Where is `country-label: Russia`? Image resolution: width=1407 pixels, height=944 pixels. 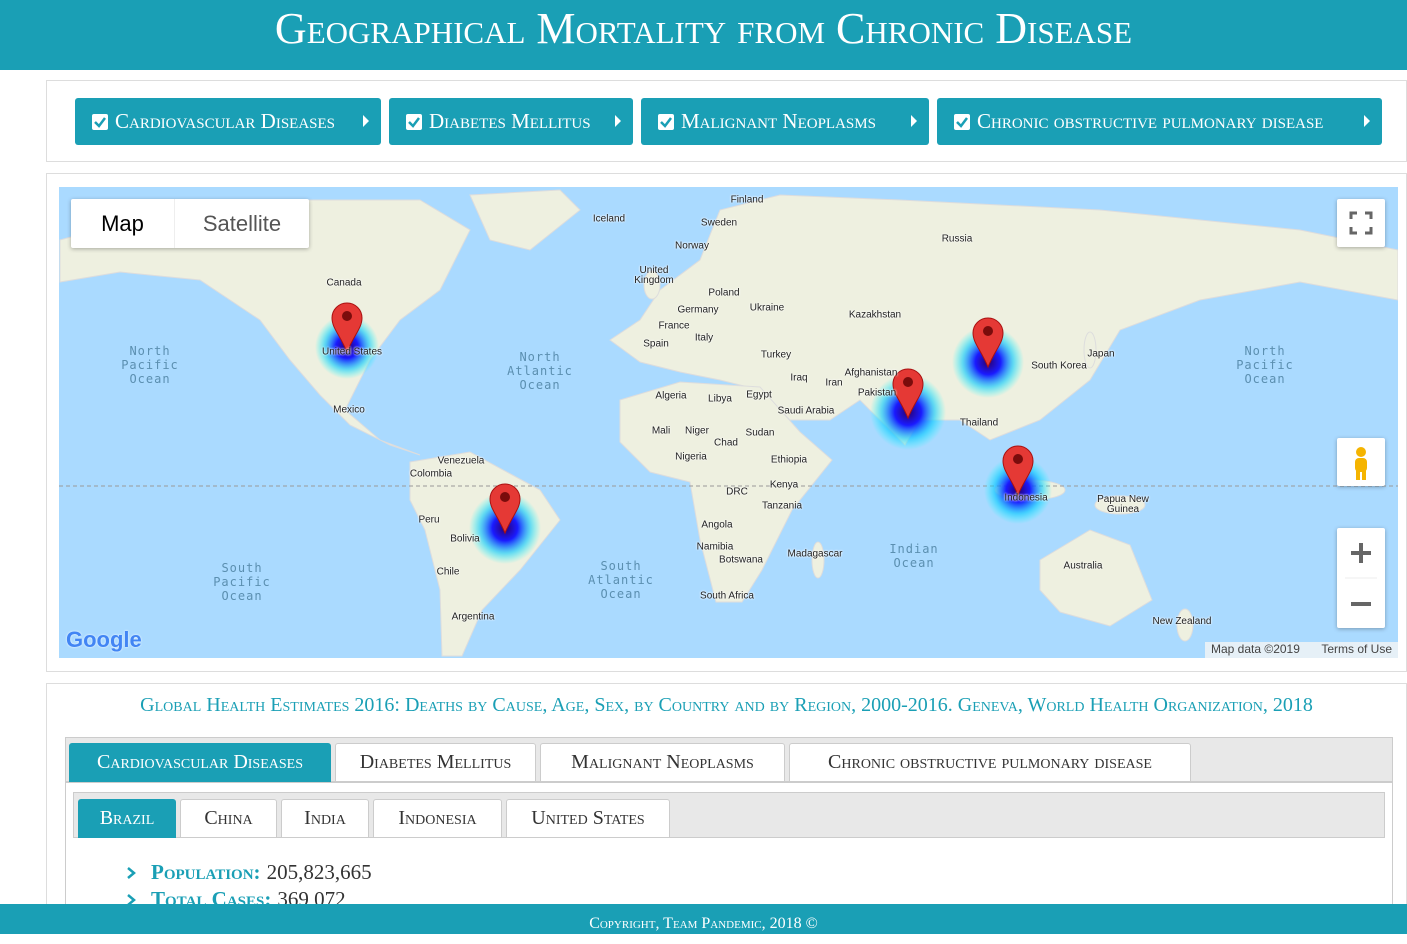
country-label: Russia is located at coordinates (957, 239).